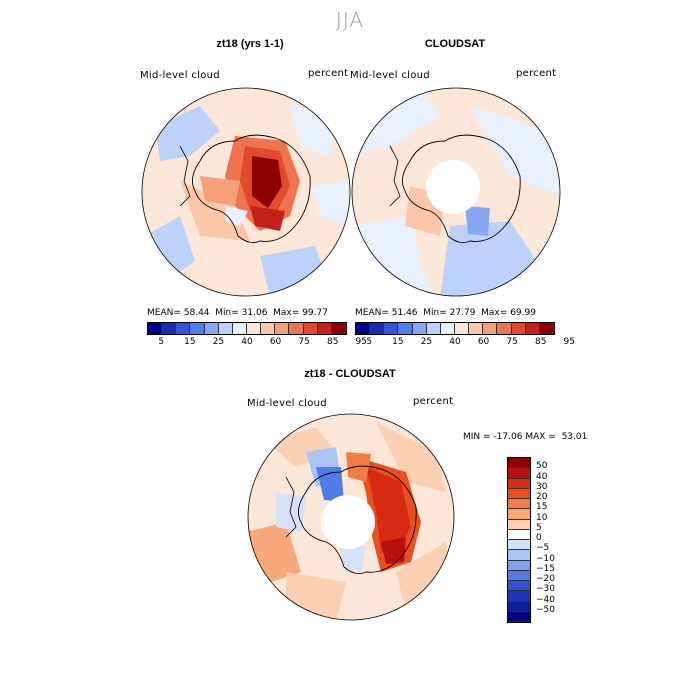  I want to click on panel1-title: zt18 (yrs 1-1), so click(250, 44).